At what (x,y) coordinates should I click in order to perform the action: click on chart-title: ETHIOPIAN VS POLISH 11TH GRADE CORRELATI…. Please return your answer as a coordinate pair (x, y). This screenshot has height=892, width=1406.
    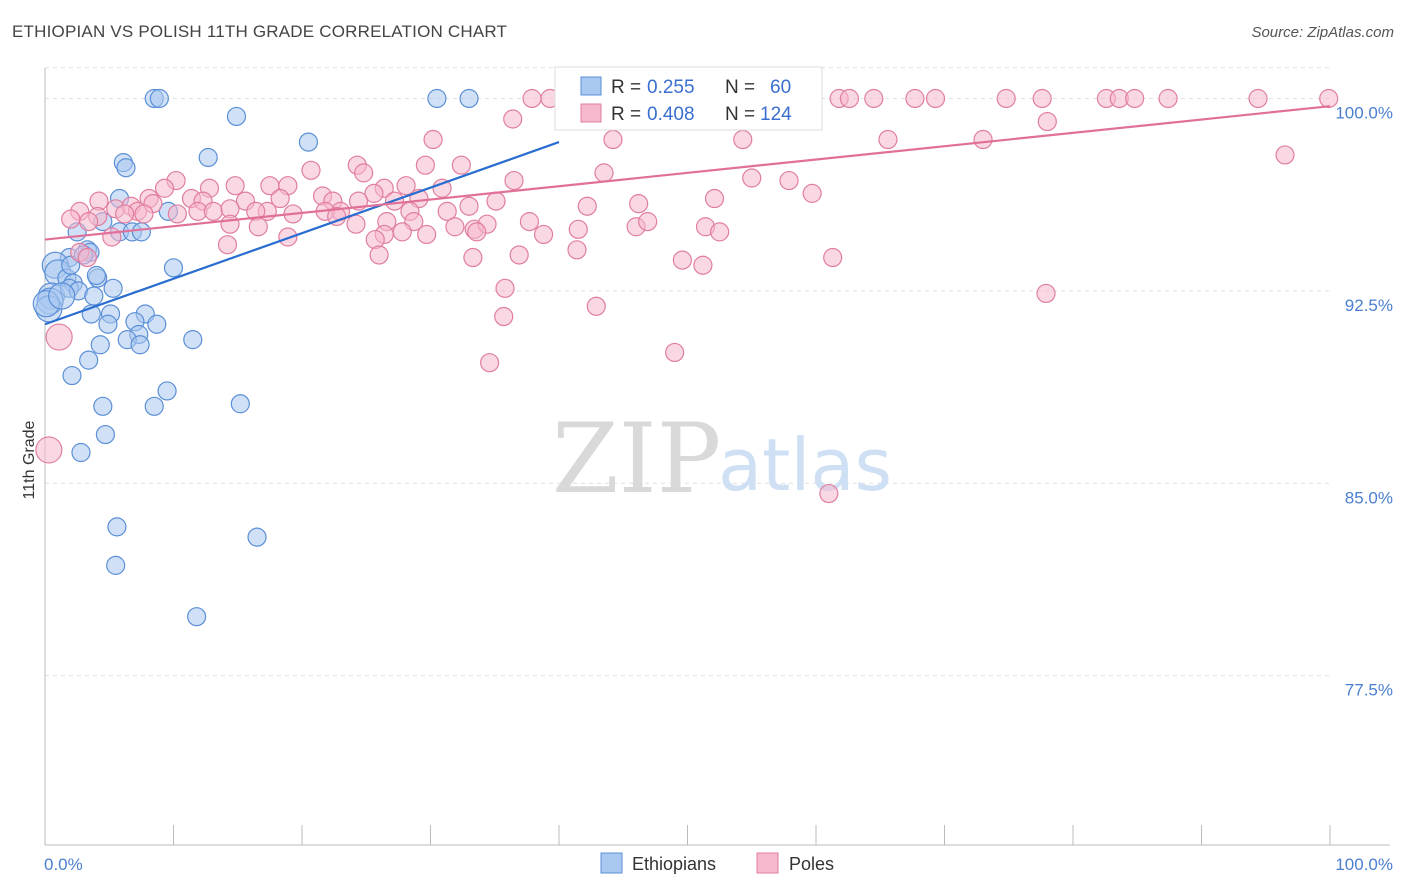
    Looking at the image, I should click on (260, 31).